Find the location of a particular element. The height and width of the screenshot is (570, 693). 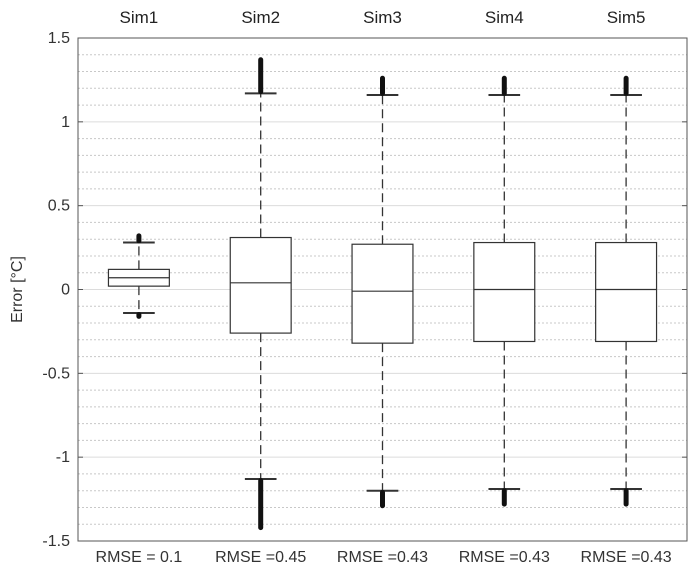

box-sim3 is located at coordinates (382, 292).